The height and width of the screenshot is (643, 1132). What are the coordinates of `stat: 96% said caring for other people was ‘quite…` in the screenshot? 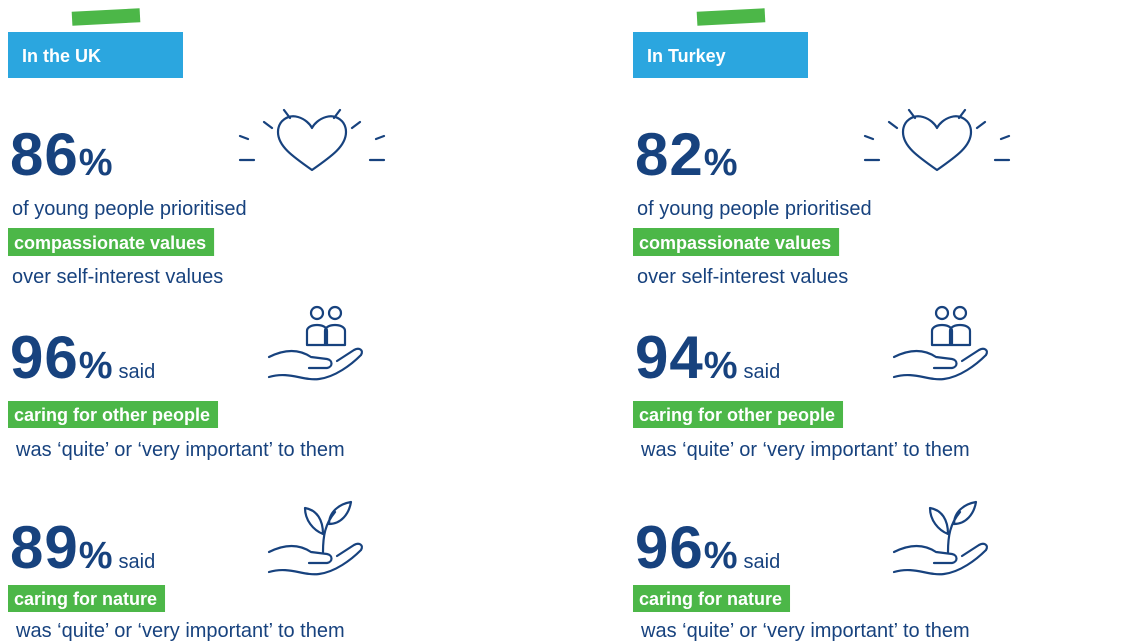 It's located at (186, 383).